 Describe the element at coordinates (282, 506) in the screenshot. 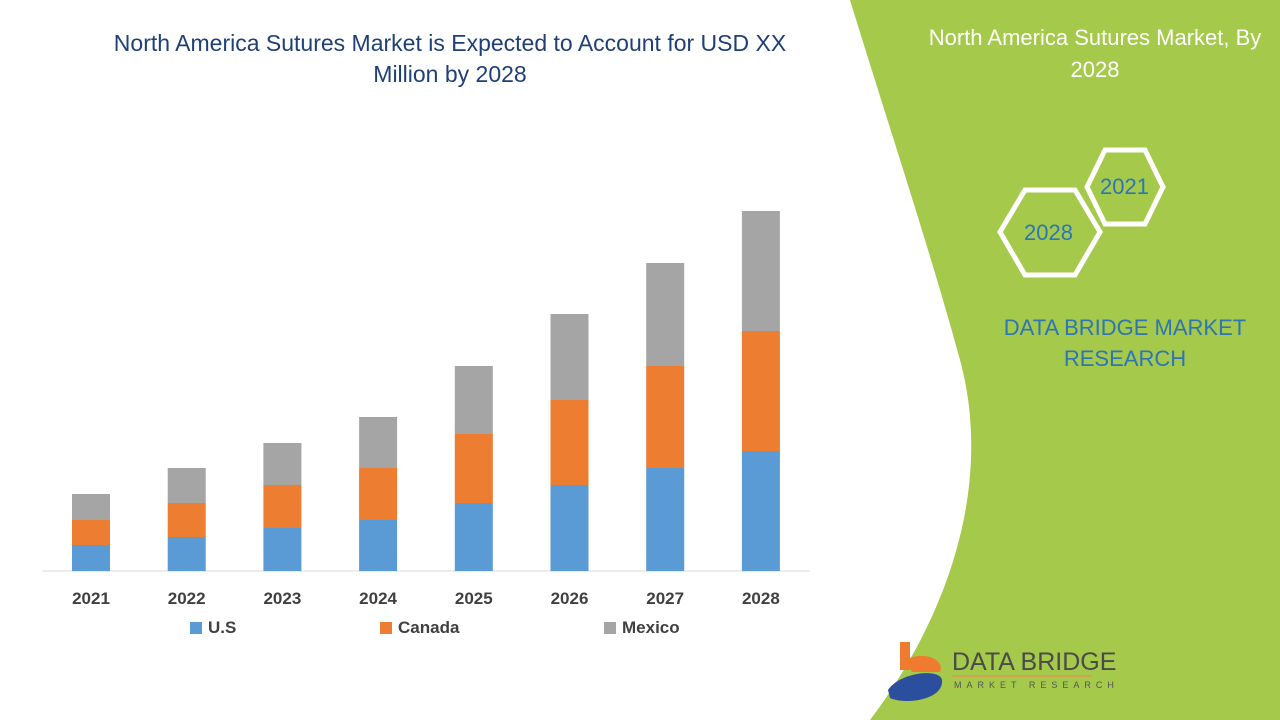

I see `bar-canada-2023` at that location.